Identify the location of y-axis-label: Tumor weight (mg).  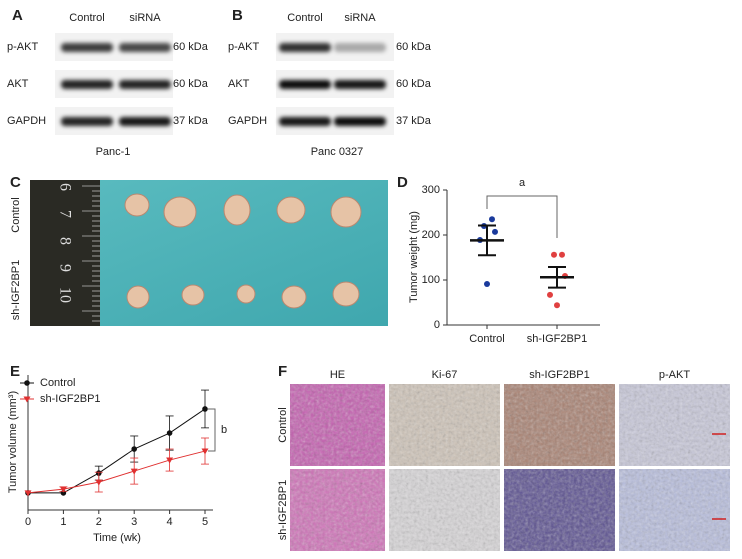
(414, 257).